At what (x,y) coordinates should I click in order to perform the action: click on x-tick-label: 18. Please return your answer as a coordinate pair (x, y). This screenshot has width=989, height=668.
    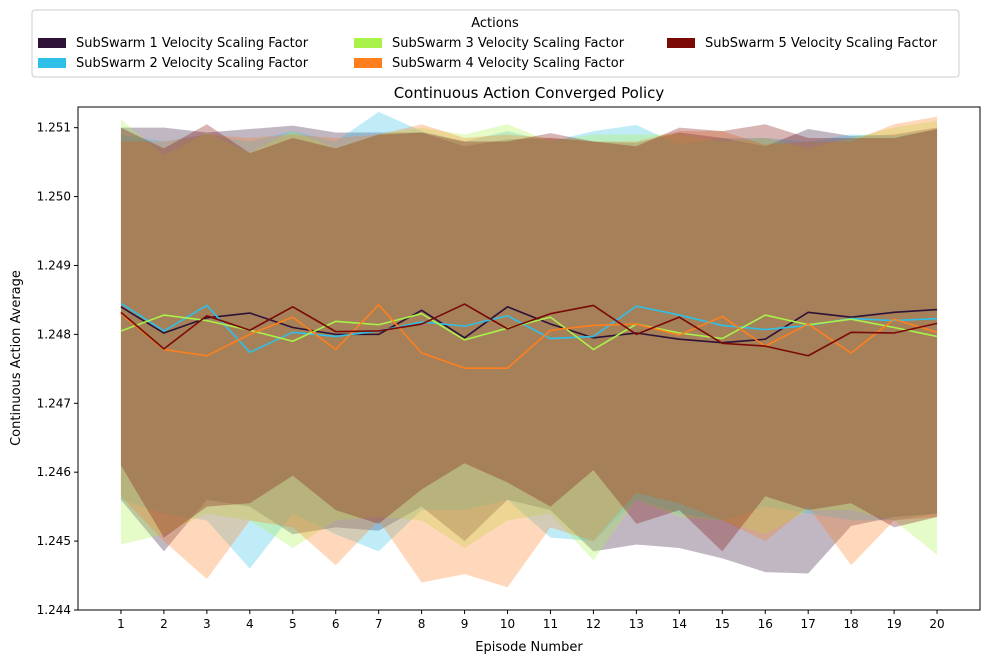
    Looking at the image, I should click on (851, 624).